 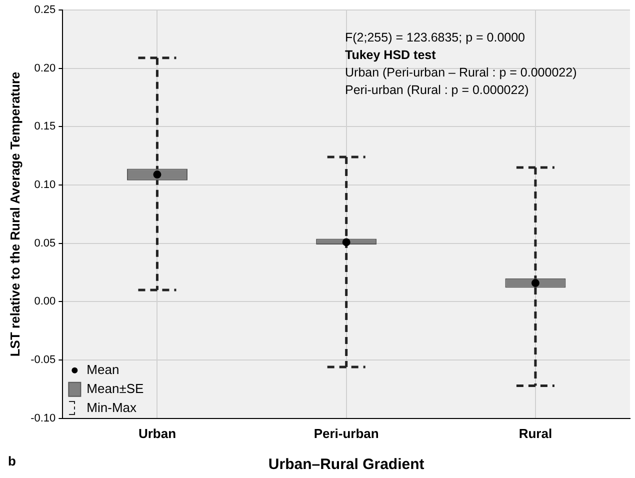 I want to click on y-tick-label: 0.05, so click(x=45, y=243).